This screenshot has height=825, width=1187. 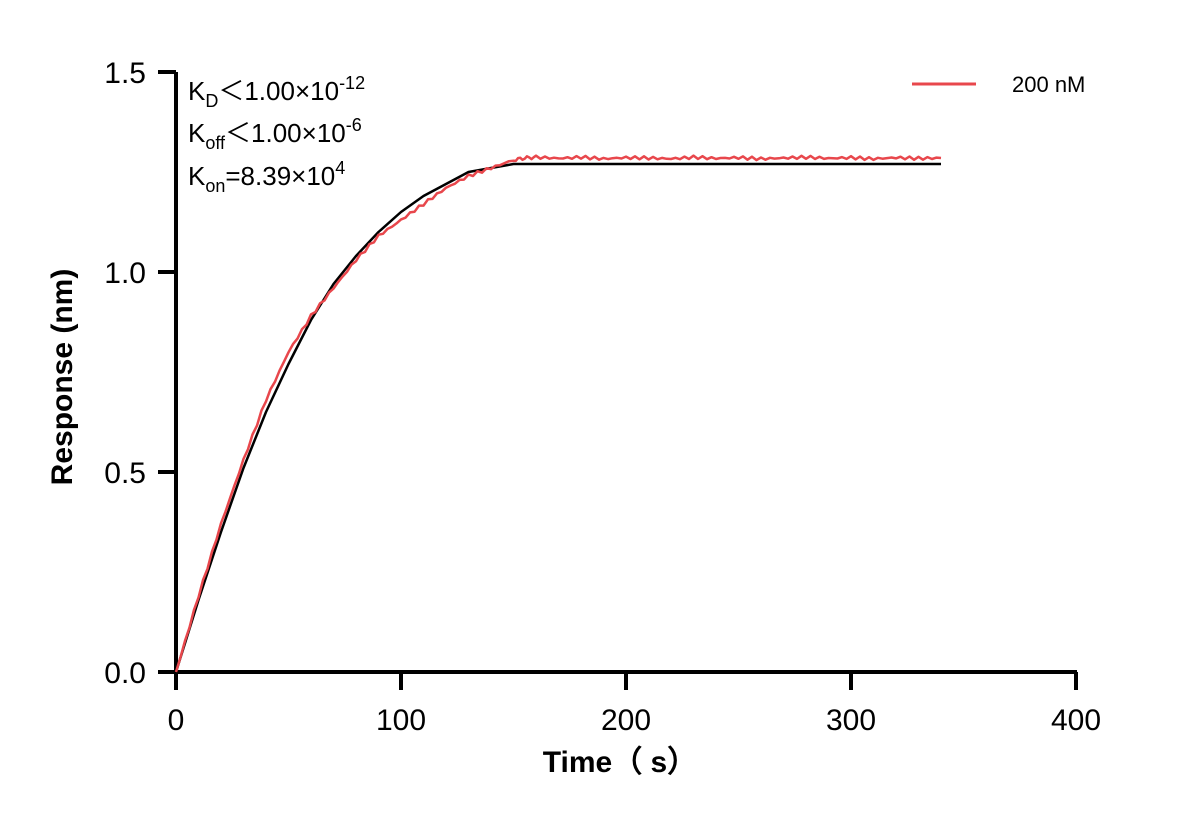 What do you see at coordinates (197, 176) in the screenshot?
I see `kon-symbol: K` at bounding box center [197, 176].